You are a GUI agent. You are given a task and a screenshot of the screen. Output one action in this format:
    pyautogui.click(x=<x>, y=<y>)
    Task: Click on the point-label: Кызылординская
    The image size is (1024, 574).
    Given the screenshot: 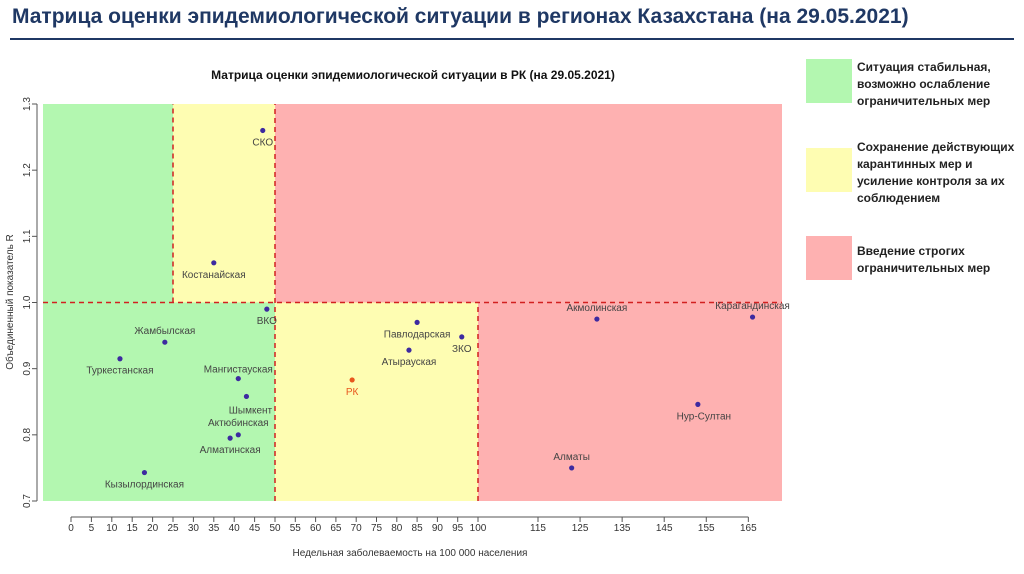 What is the action you would take?
    pyautogui.click(x=144, y=485)
    